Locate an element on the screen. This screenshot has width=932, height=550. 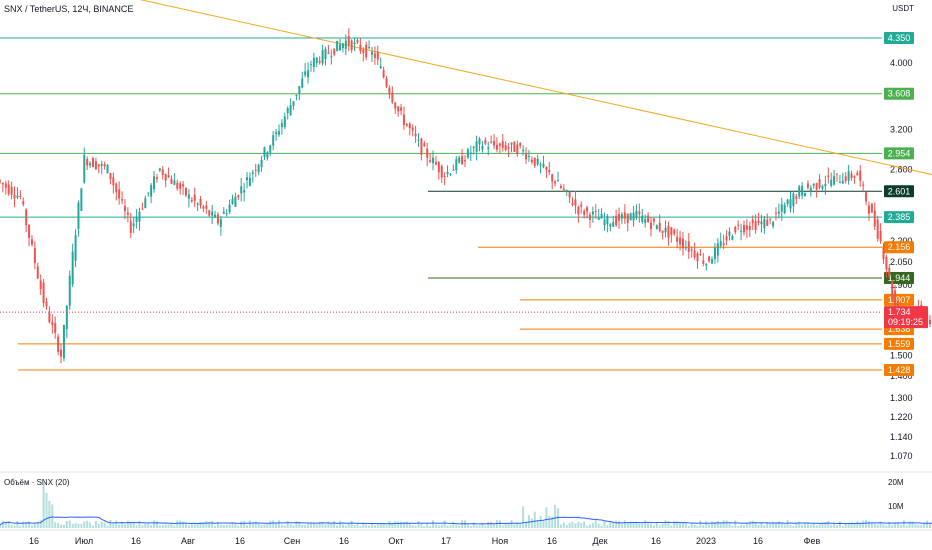
level-price-label: 2.954 is located at coordinates (899, 153).